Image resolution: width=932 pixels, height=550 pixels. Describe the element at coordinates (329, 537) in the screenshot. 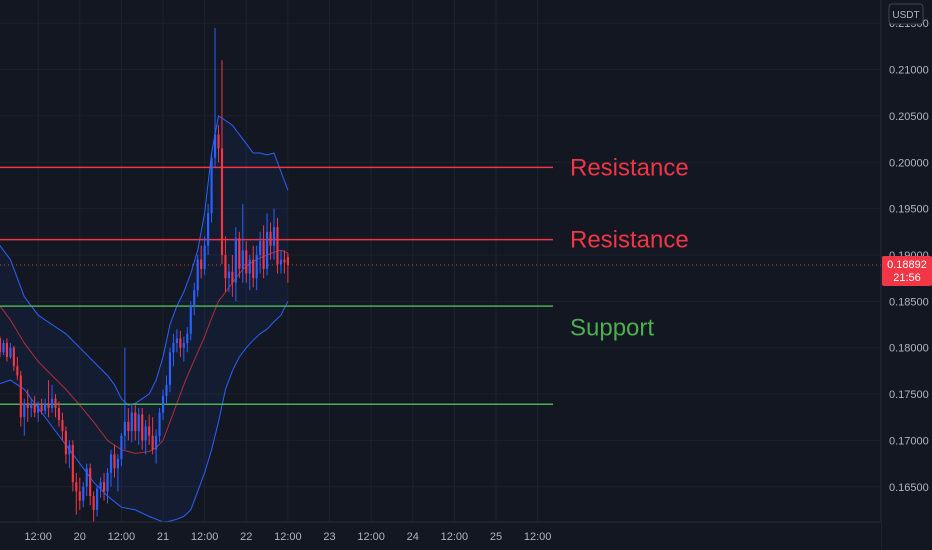

I see `x-tick-label: 23` at that location.